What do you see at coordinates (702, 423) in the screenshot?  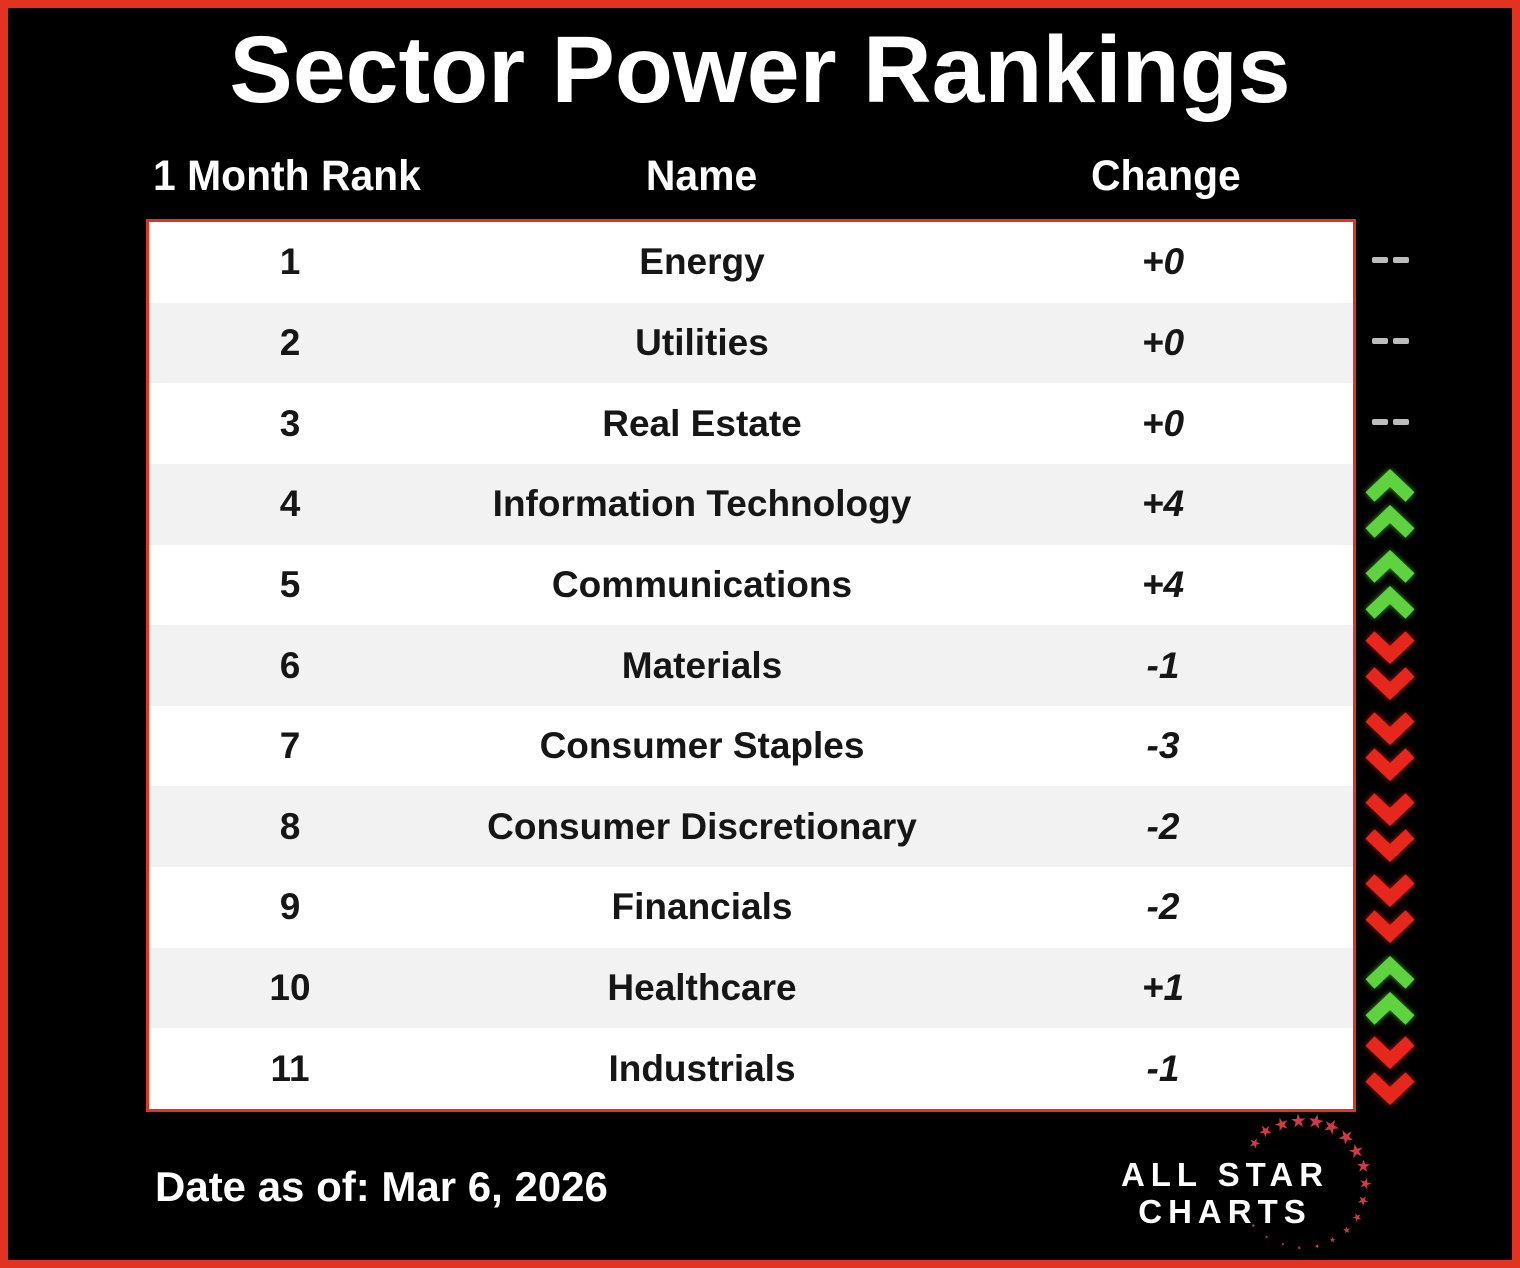 I see `name-cell: Real Estate` at bounding box center [702, 423].